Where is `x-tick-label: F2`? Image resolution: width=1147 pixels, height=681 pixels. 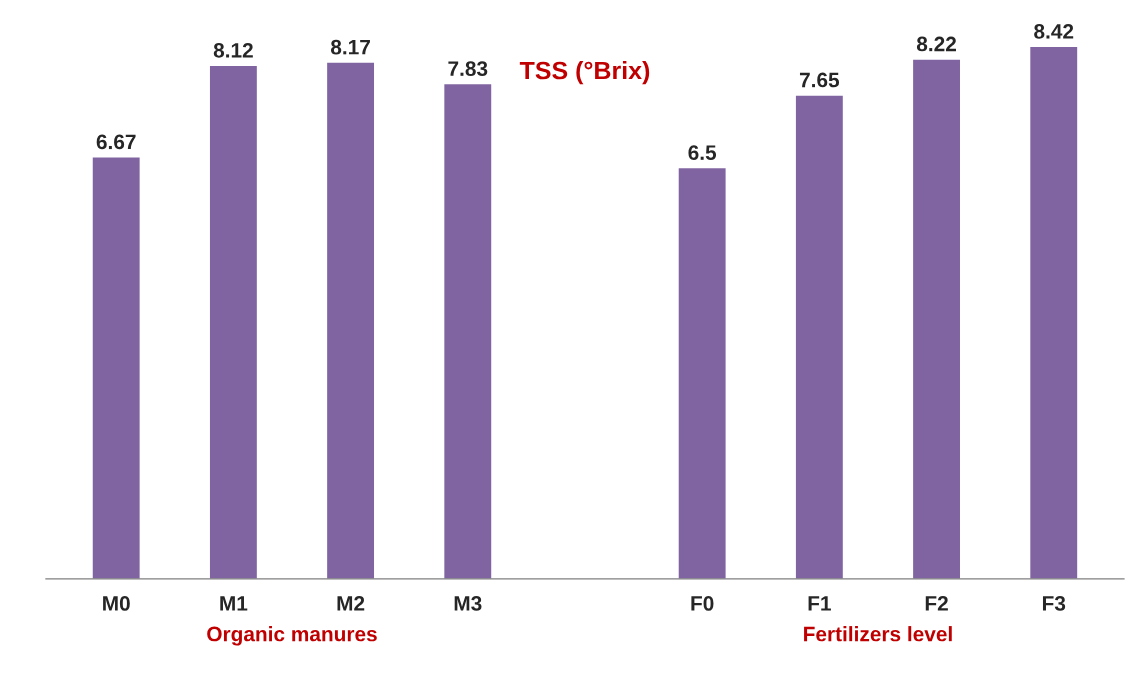
x-tick-label: F2 is located at coordinates (936, 603).